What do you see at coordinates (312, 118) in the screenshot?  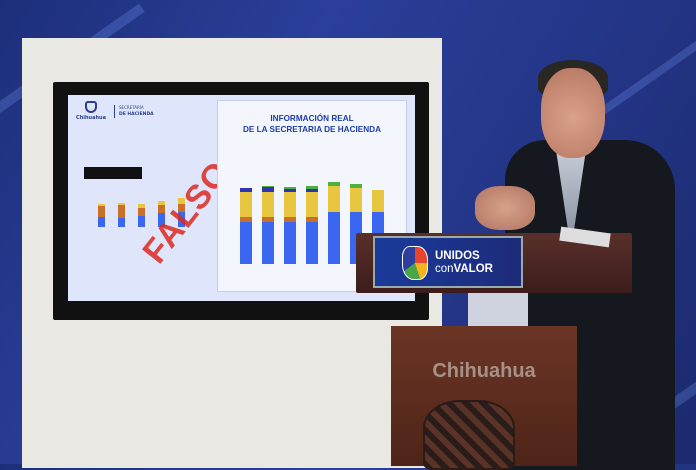 I see `title-line-1: INFORMACIÓN REAL` at bounding box center [312, 118].